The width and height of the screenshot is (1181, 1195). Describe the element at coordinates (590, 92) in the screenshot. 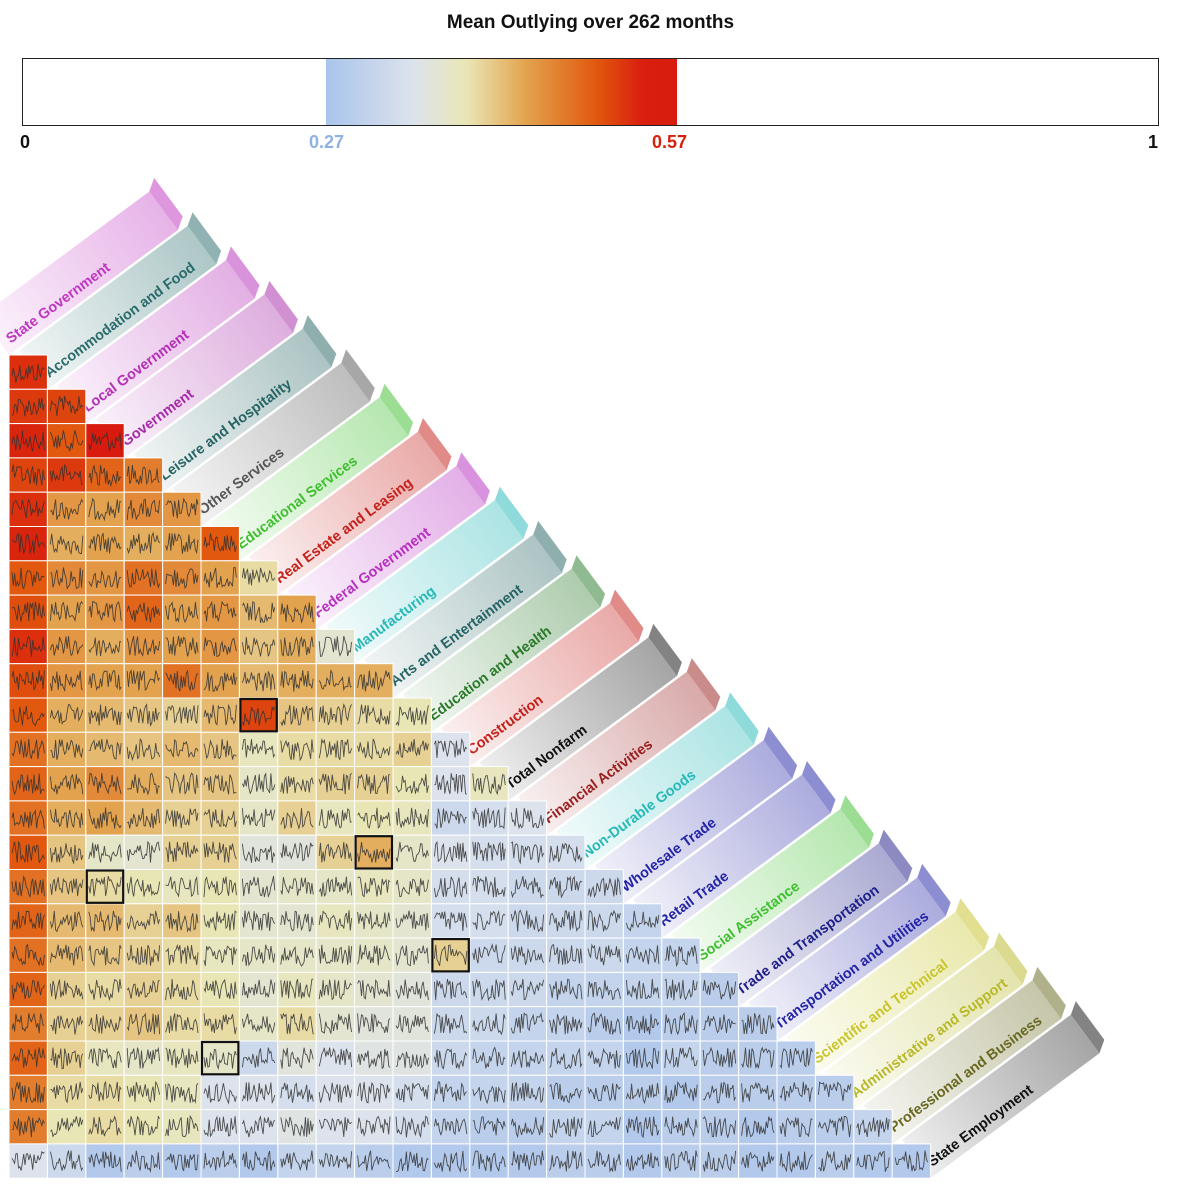

I see `color-legend-bar` at that location.